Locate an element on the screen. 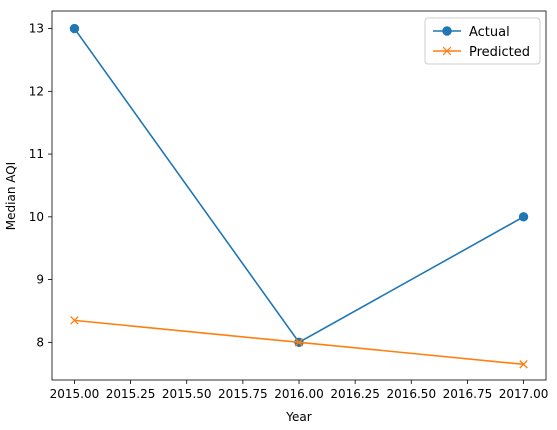 This screenshot has width=557, height=430. y-axis-label: Median AQI is located at coordinates (11, 196).